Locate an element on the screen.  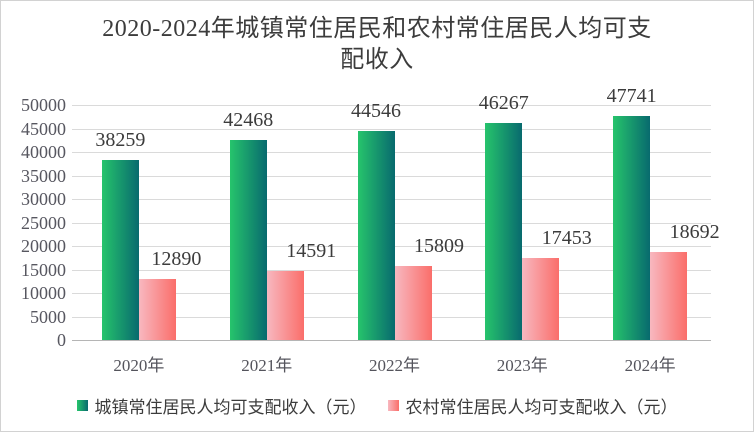
data-label: 47741 is located at coordinates (631, 95).